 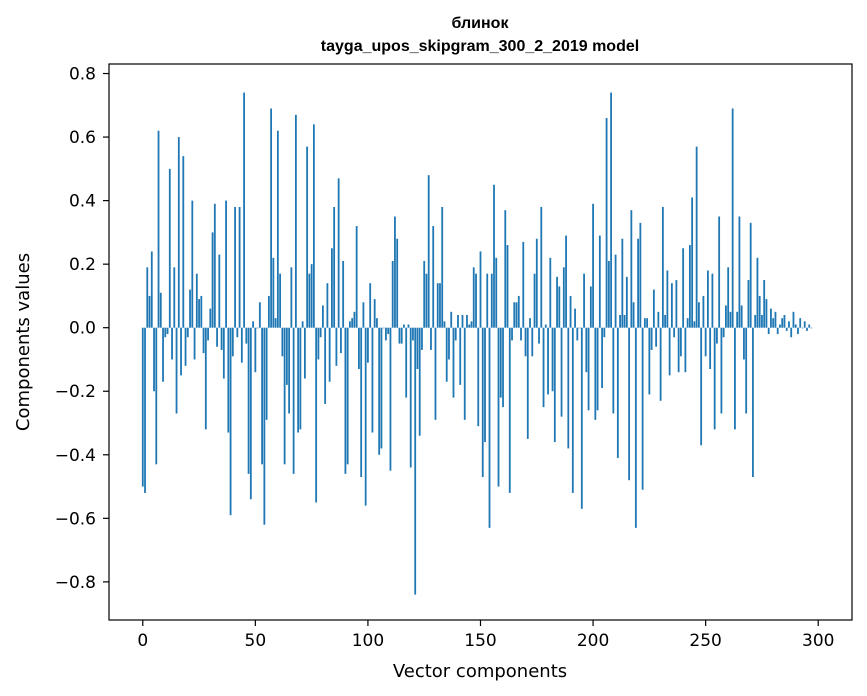 I want to click on x-tick-label: 100, so click(x=368, y=641).